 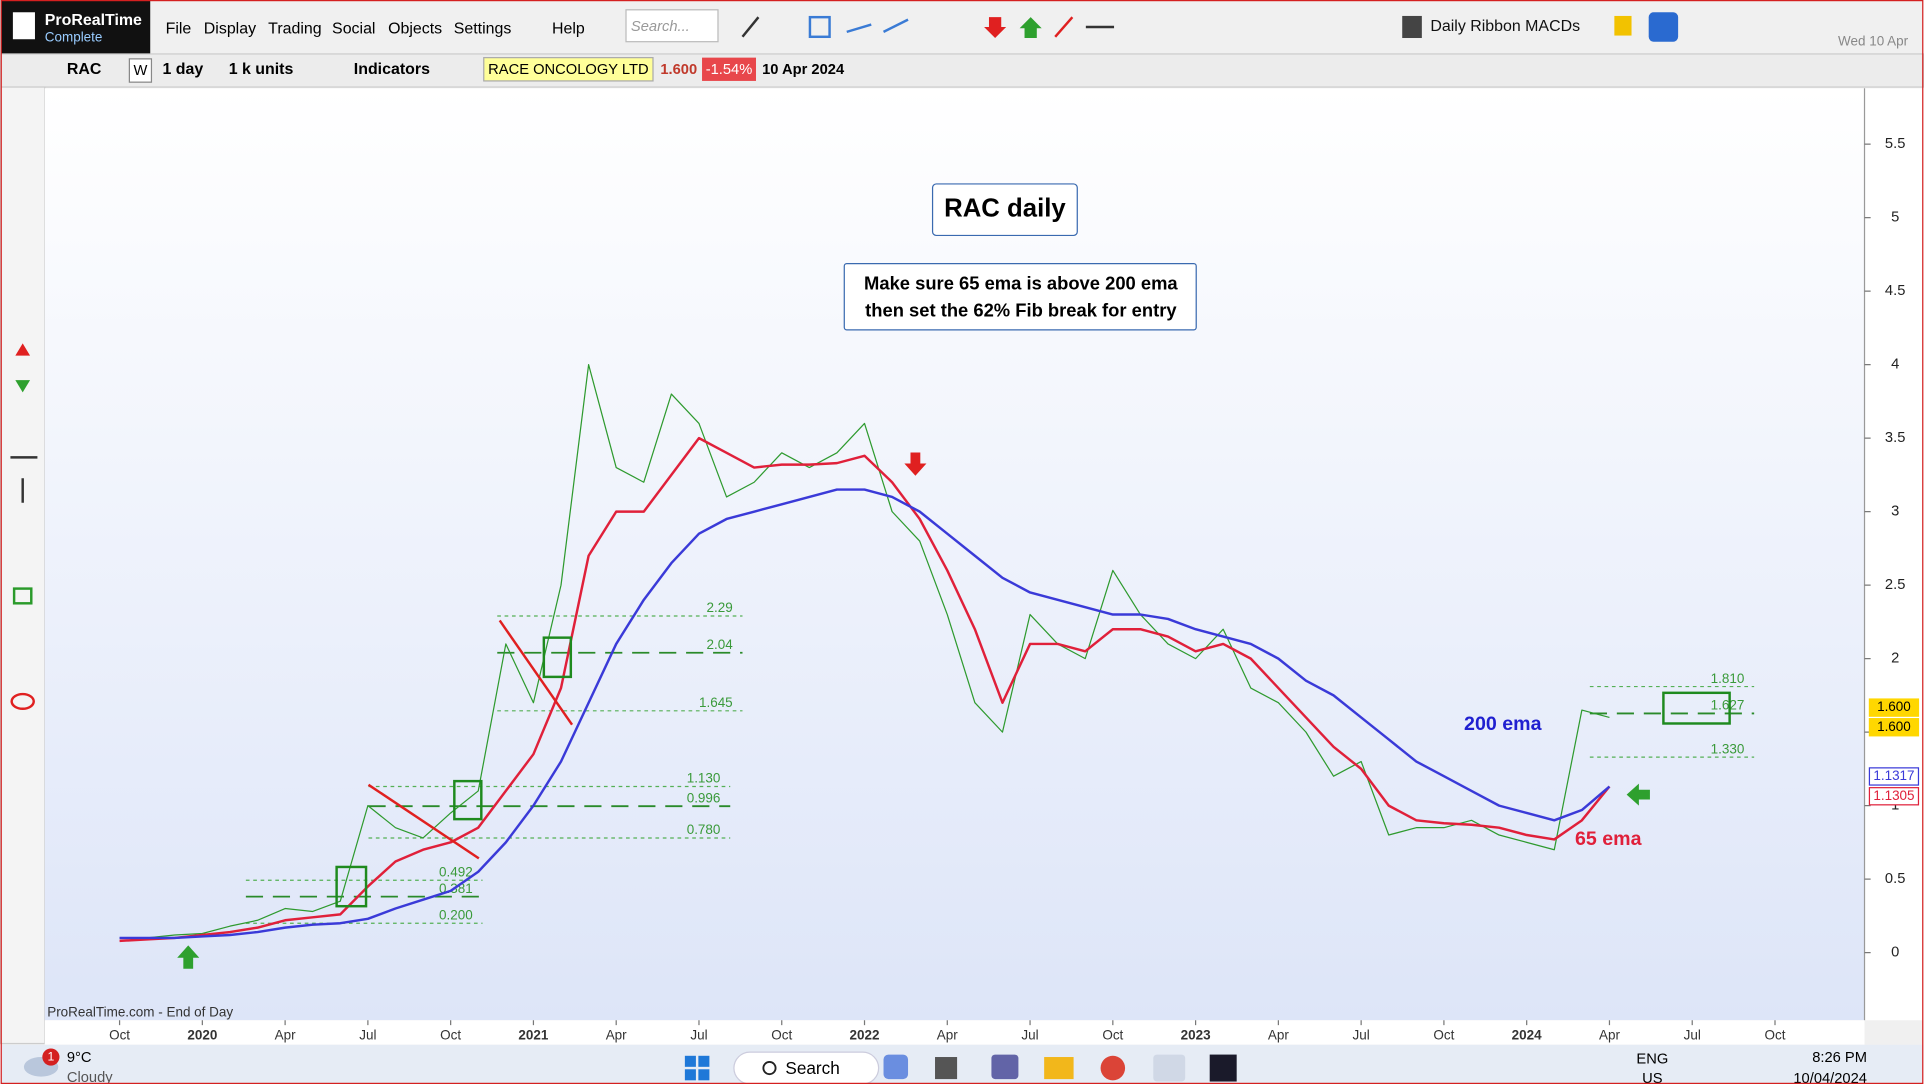 What do you see at coordinates (392, 69) in the screenshot?
I see `indicators: Indicators` at bounding box center [392, 69].